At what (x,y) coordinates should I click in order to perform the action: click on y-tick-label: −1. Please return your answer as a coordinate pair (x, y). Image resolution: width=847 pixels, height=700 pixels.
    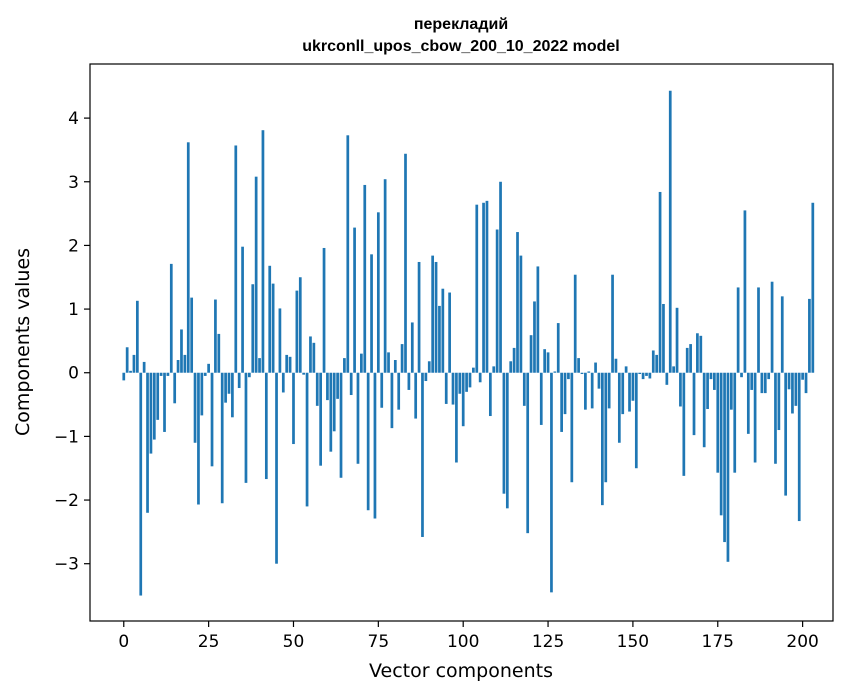
    Looking at the image, I should click on (66, 437).